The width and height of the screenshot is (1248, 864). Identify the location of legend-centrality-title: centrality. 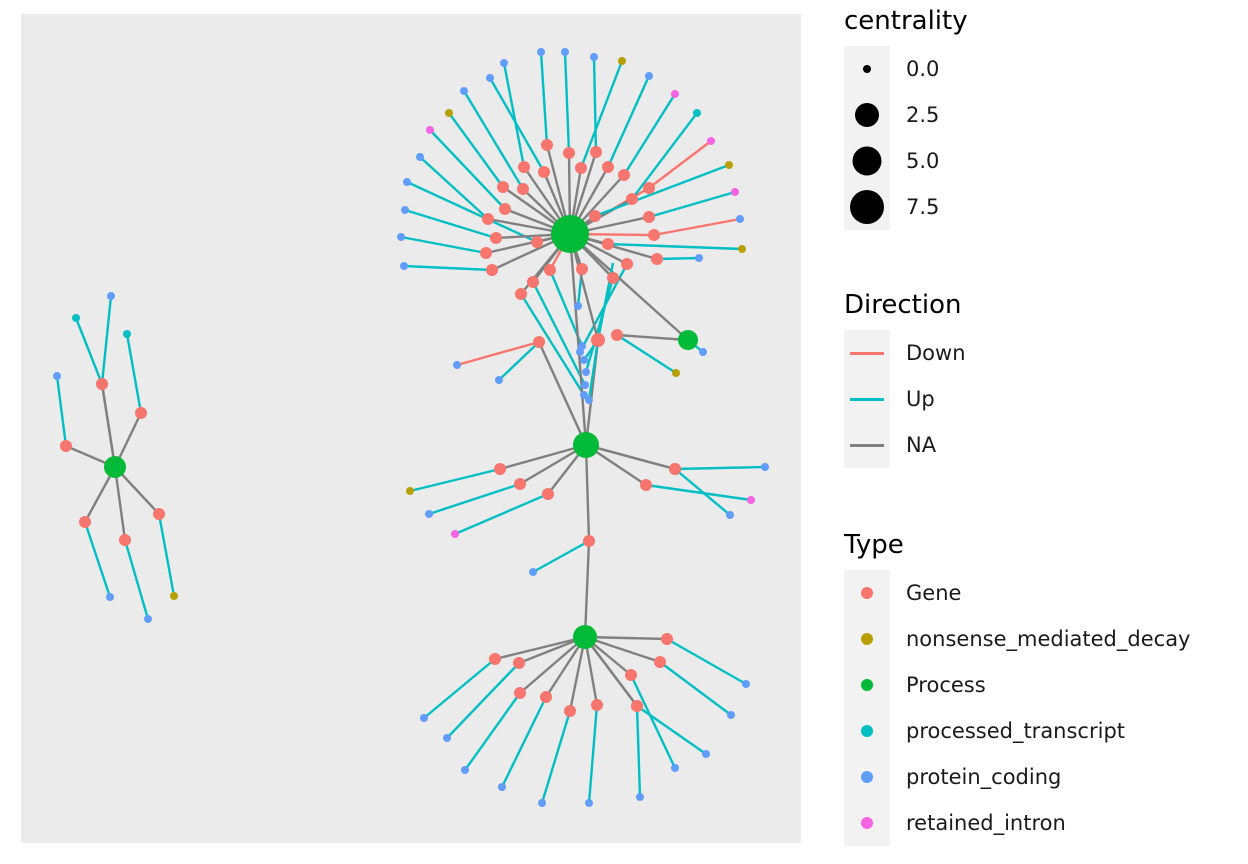
(906, 21).